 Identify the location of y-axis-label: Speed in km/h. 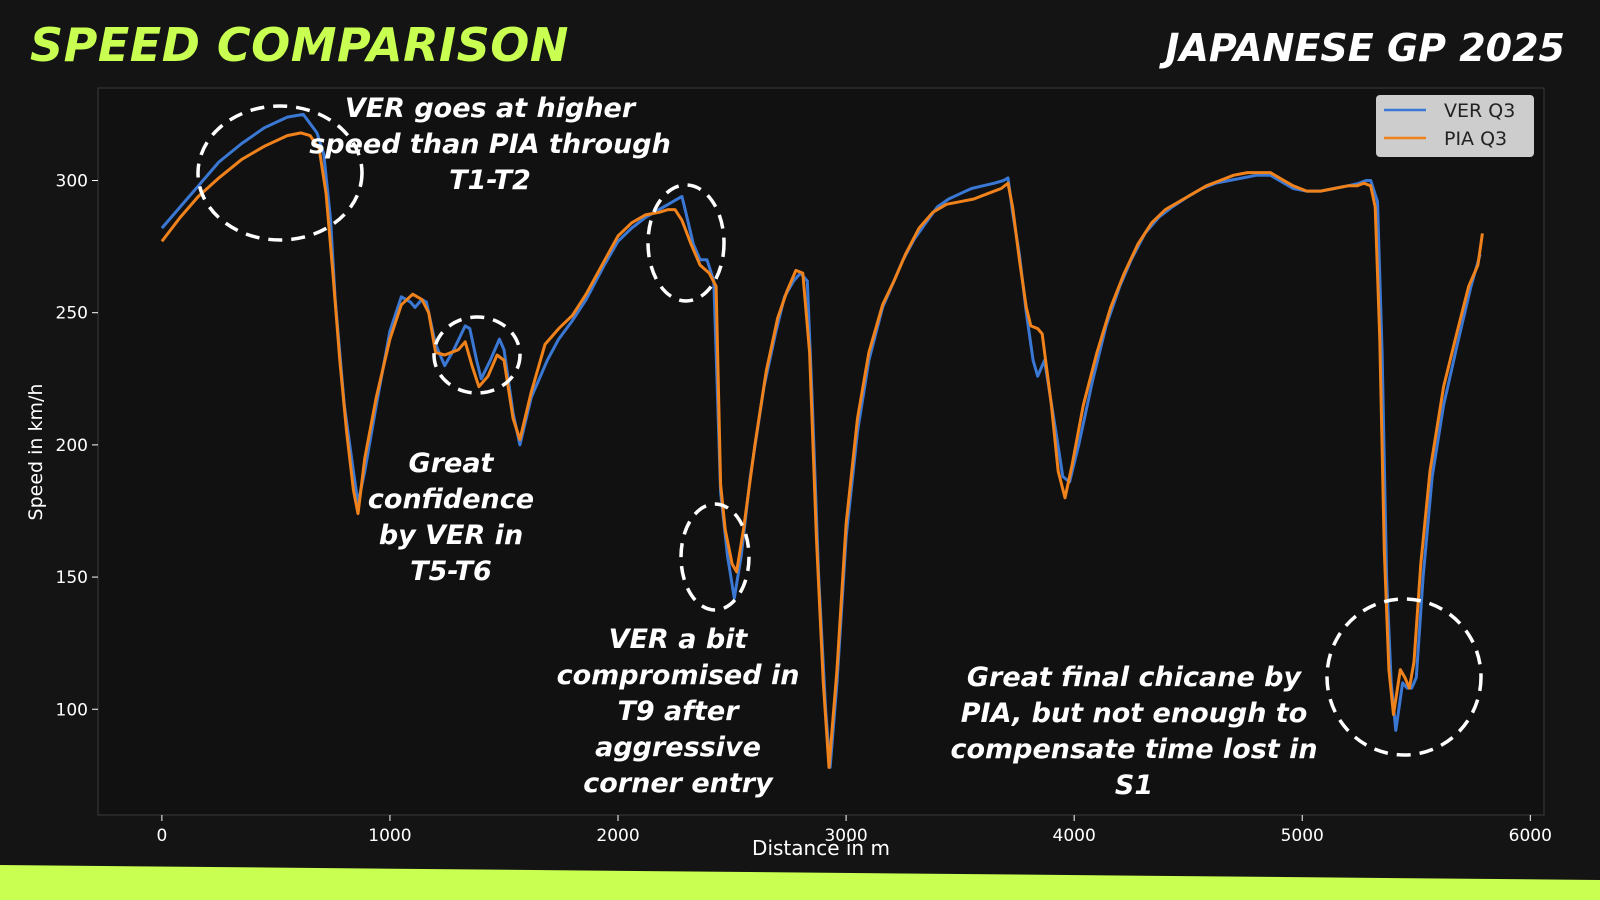
(36, 452).